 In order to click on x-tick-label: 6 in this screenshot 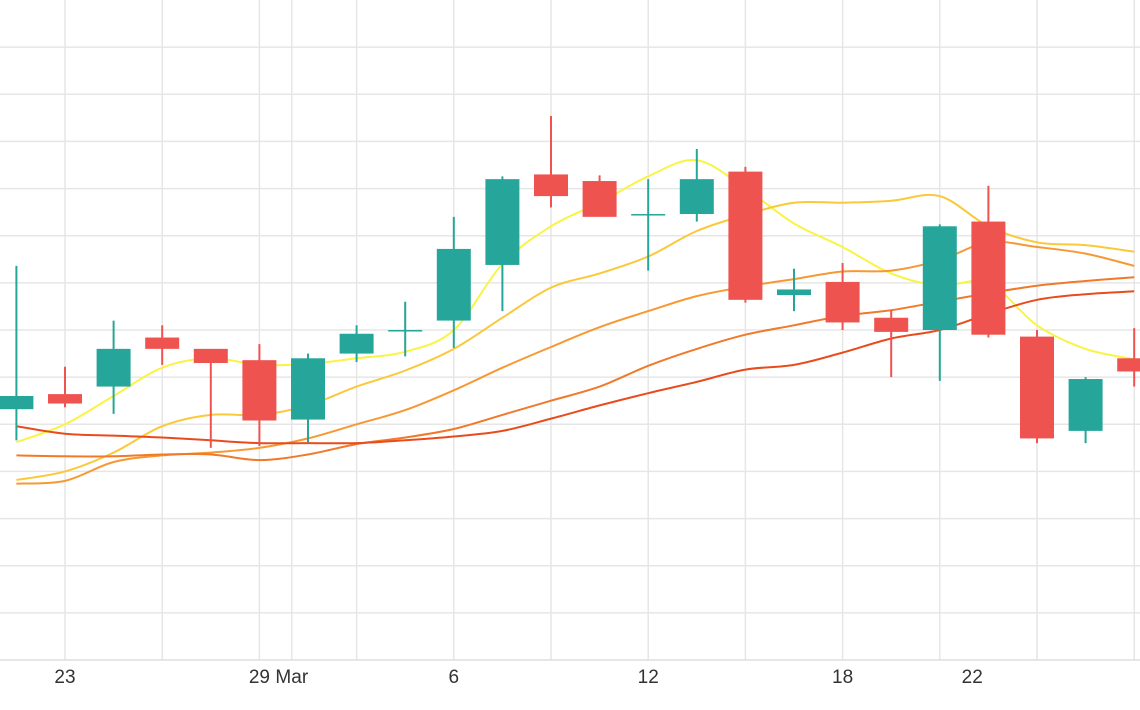, I will do `click(454, 677)`.